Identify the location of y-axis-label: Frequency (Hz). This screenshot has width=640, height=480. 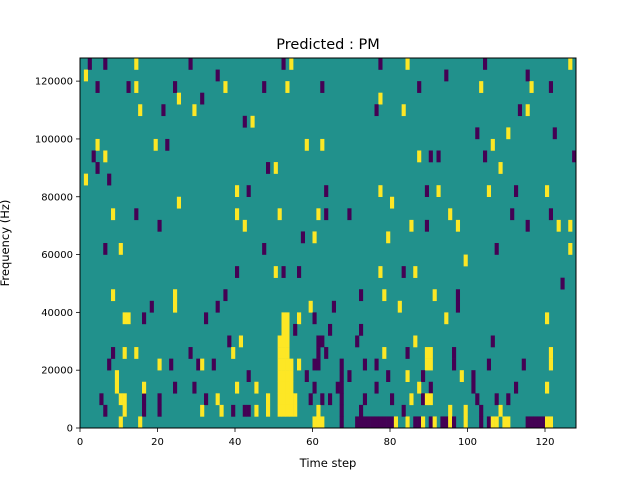
(6, 243).